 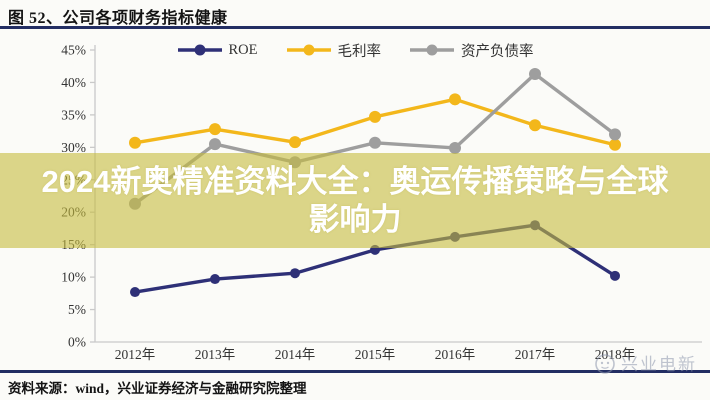 I want to click on y-tick-label: 30%, so click(x=73, y=147).